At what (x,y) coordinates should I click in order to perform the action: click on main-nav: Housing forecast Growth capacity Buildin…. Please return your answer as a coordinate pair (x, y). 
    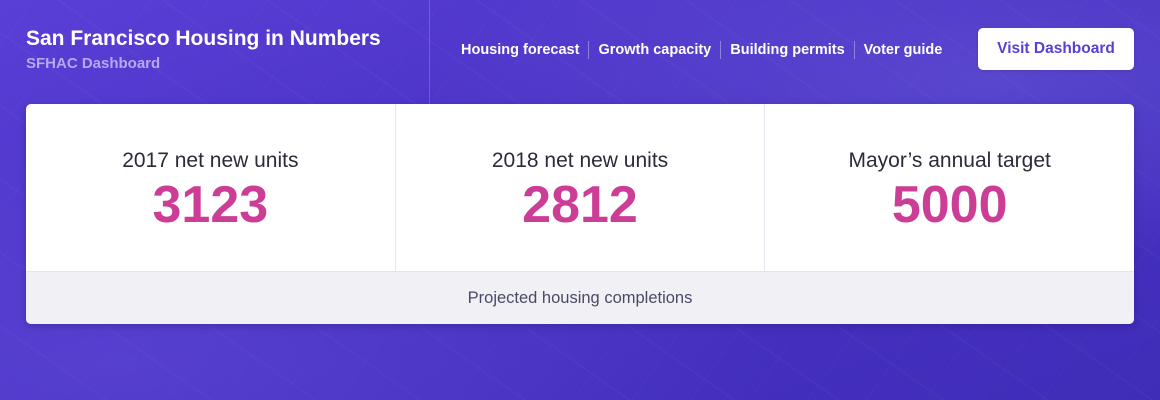
    Looking at the image, I should click on (701, 50).